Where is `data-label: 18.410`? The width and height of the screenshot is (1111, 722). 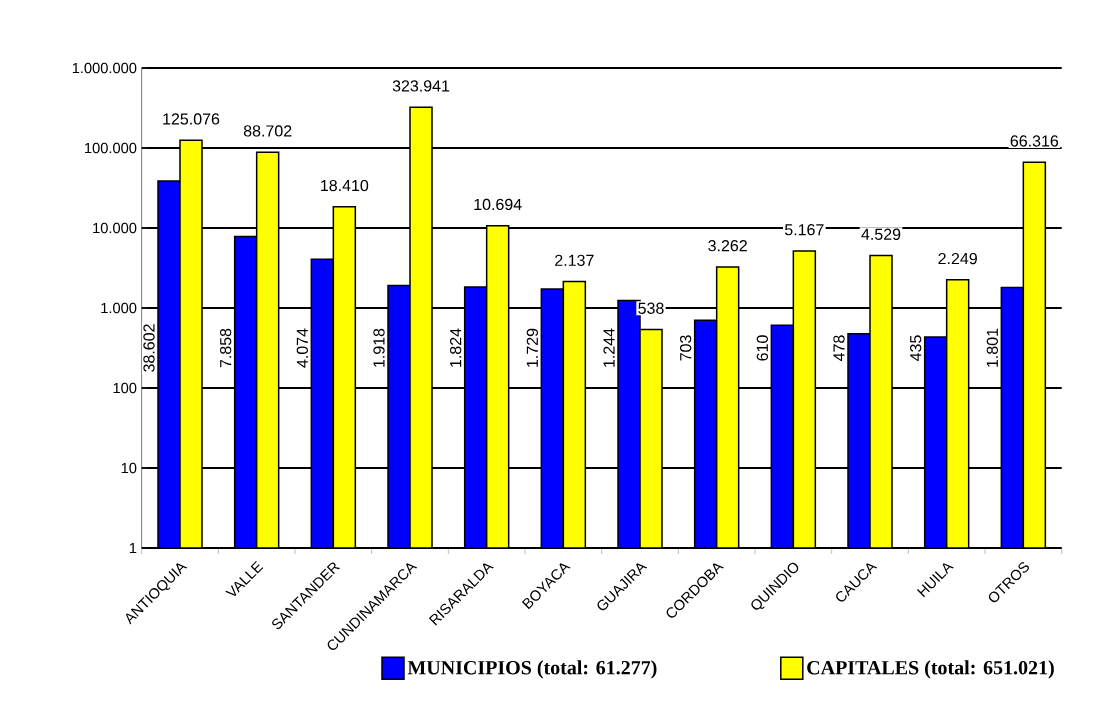
data-label: 18.410 is located at coordinates (345, 185).